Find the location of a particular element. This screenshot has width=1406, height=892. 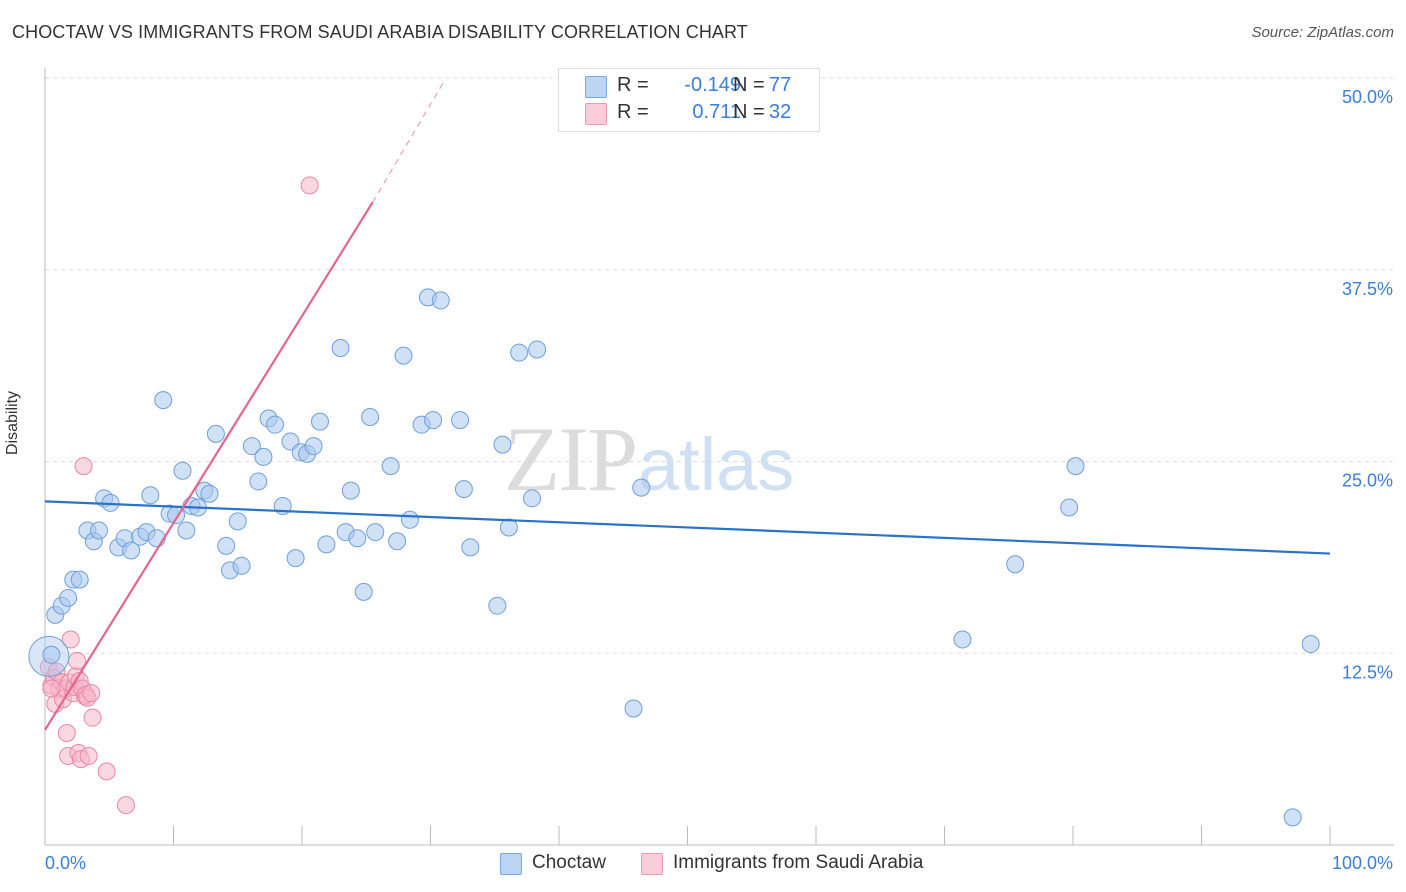

legend-label: Choctaw is located at coordinates (569, 862).